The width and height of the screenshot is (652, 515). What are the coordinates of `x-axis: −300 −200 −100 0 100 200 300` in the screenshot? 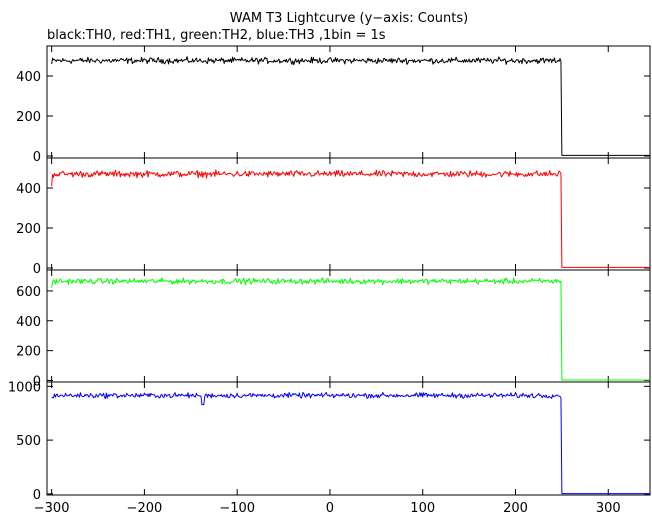 It's located at (327, 508).